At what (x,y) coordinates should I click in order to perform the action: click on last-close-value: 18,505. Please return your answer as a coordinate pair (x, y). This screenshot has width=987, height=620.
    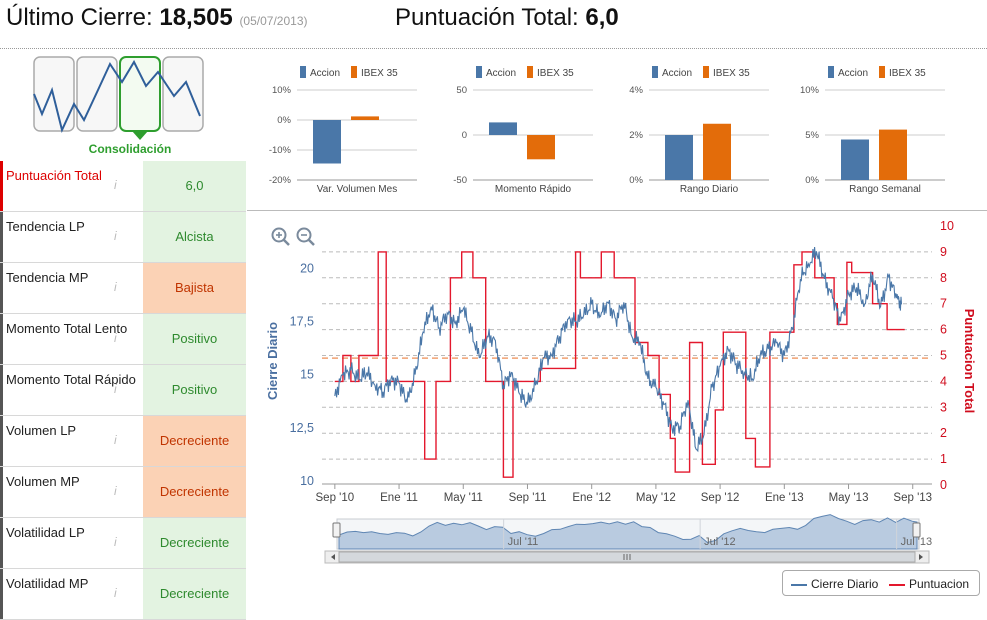
    Looking at the image, I should click on (196, 17).